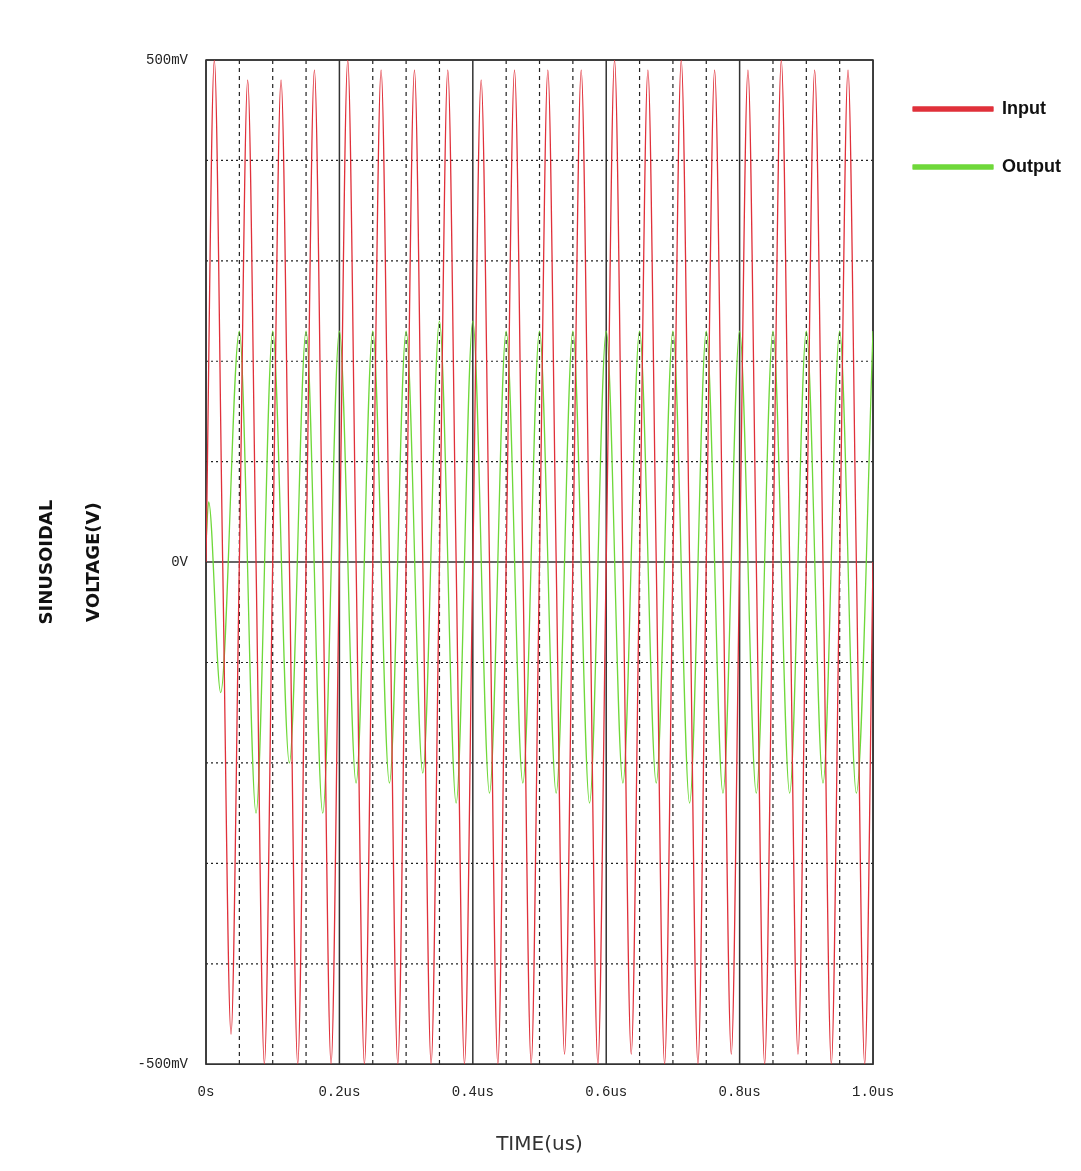 The width and height of the screenshot is (1081, 1171). I want to click on legend-label: Output, so click(1032, 165).